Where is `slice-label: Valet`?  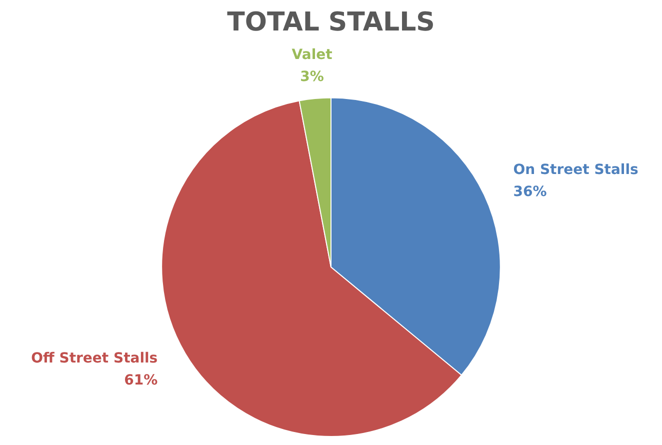
slice-label: Valet is located at coordinates (312, 55).